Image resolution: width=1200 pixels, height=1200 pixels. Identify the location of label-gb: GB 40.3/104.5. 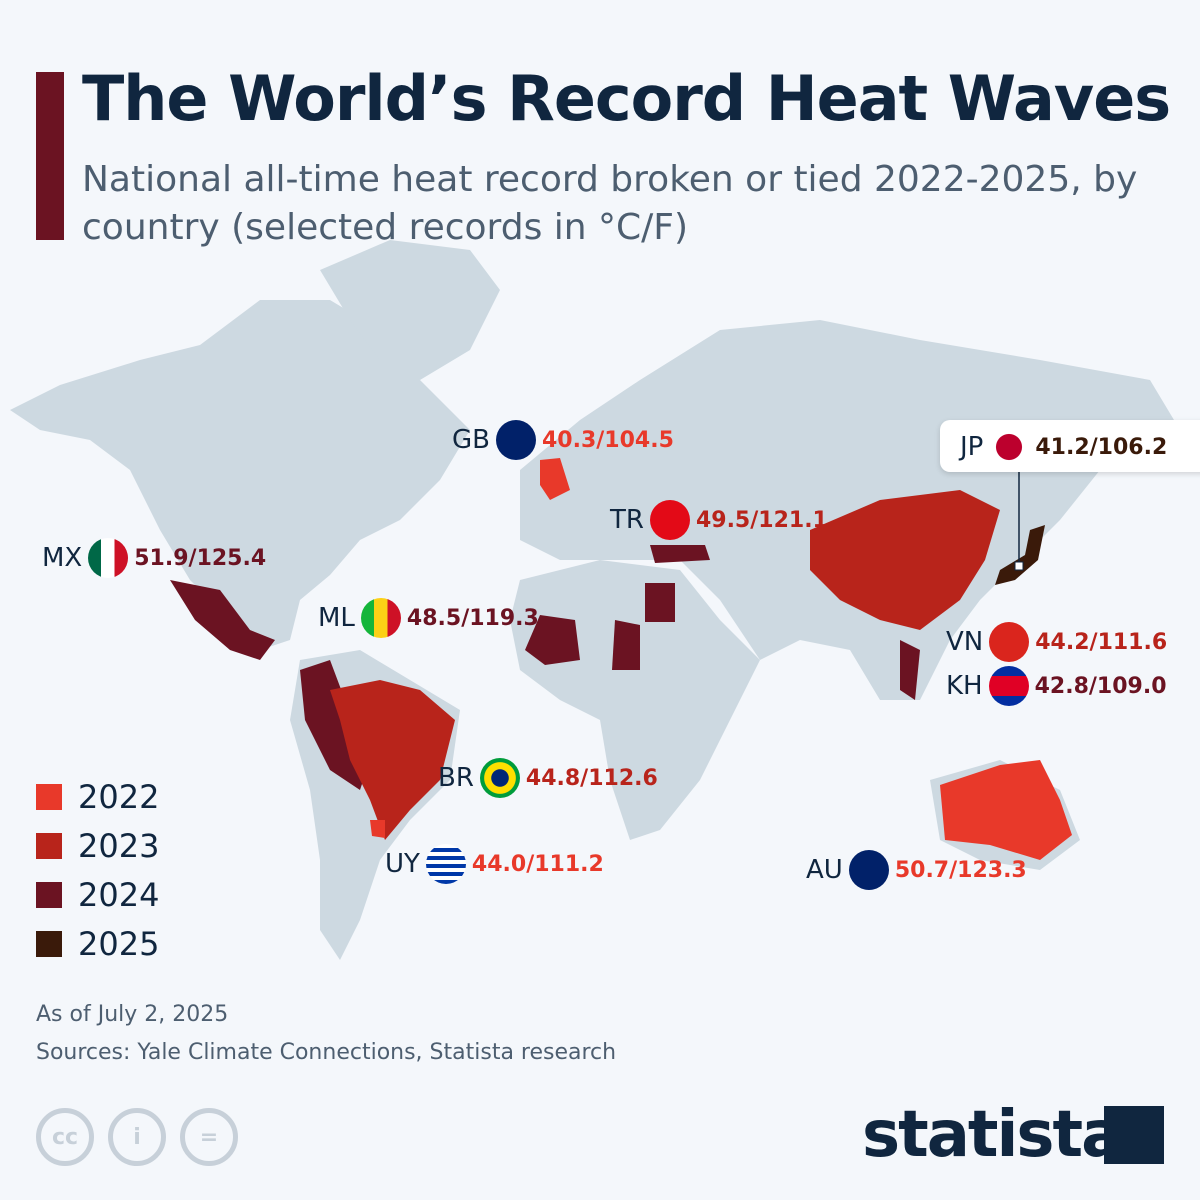
(563, 440).